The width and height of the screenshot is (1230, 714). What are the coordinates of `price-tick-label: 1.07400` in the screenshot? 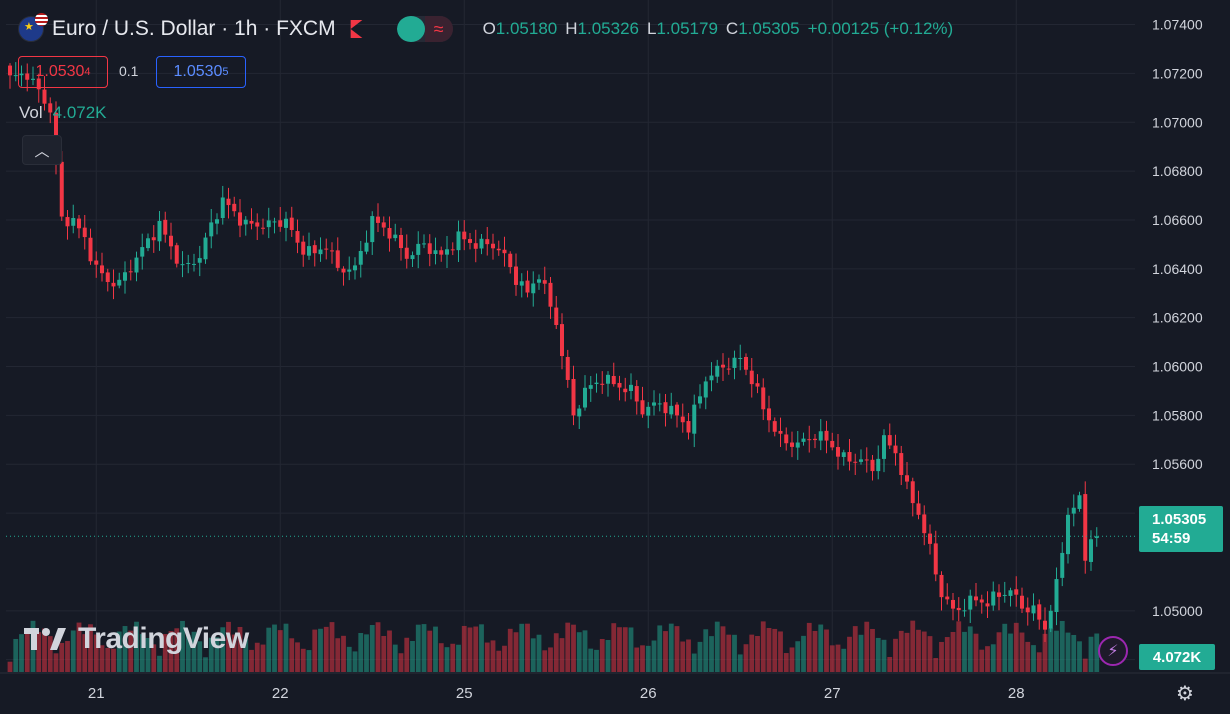 It's located at (1177, 25).